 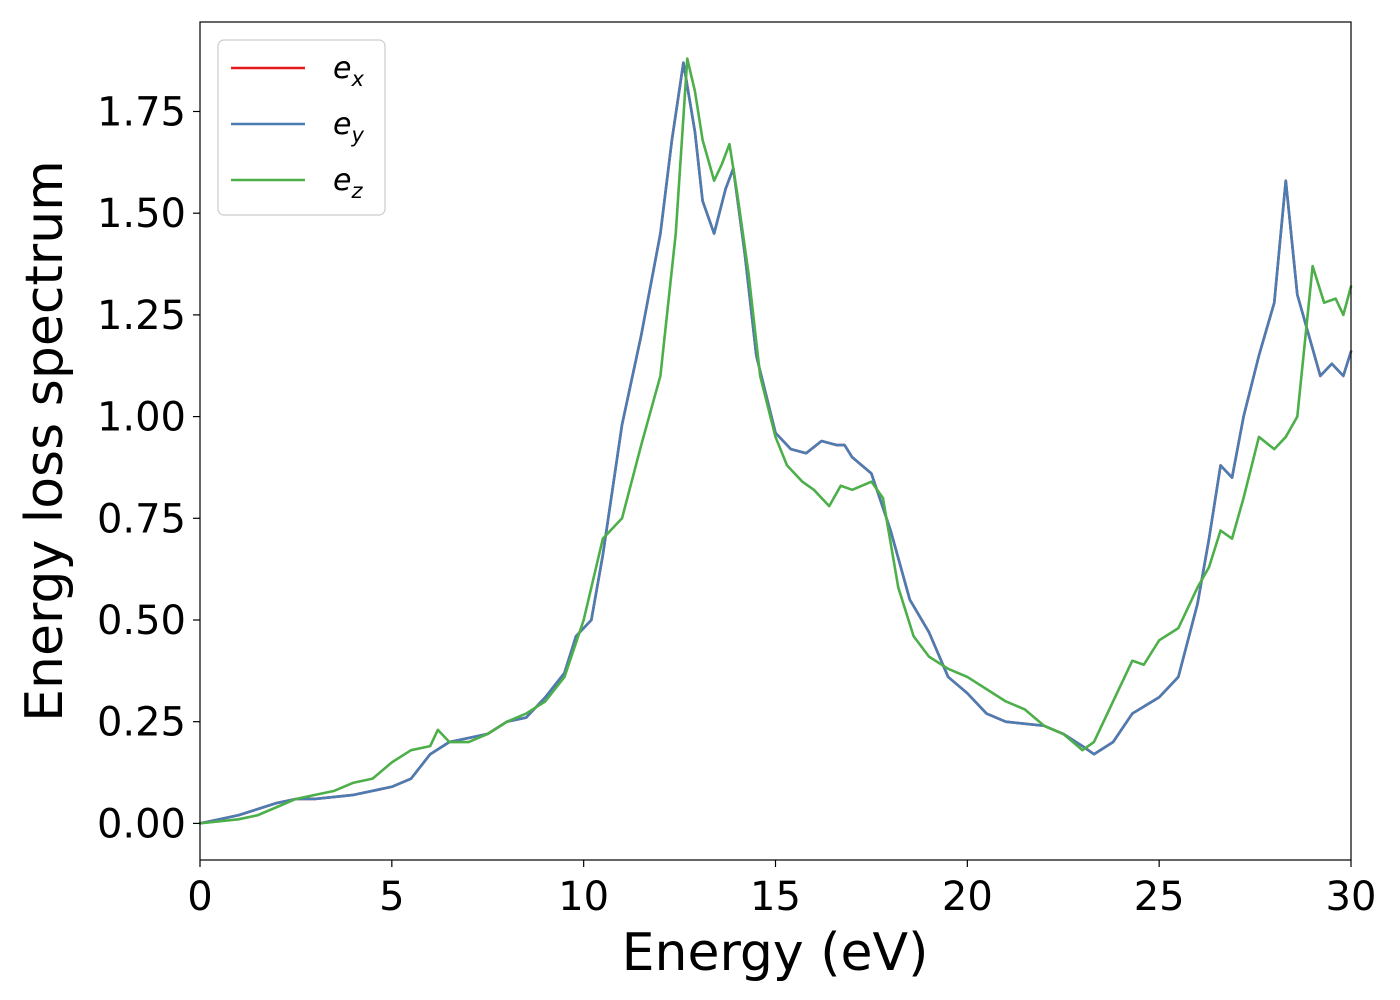 I want to click on x-axis-label: Energy (eV), so click(x=775, y=953).